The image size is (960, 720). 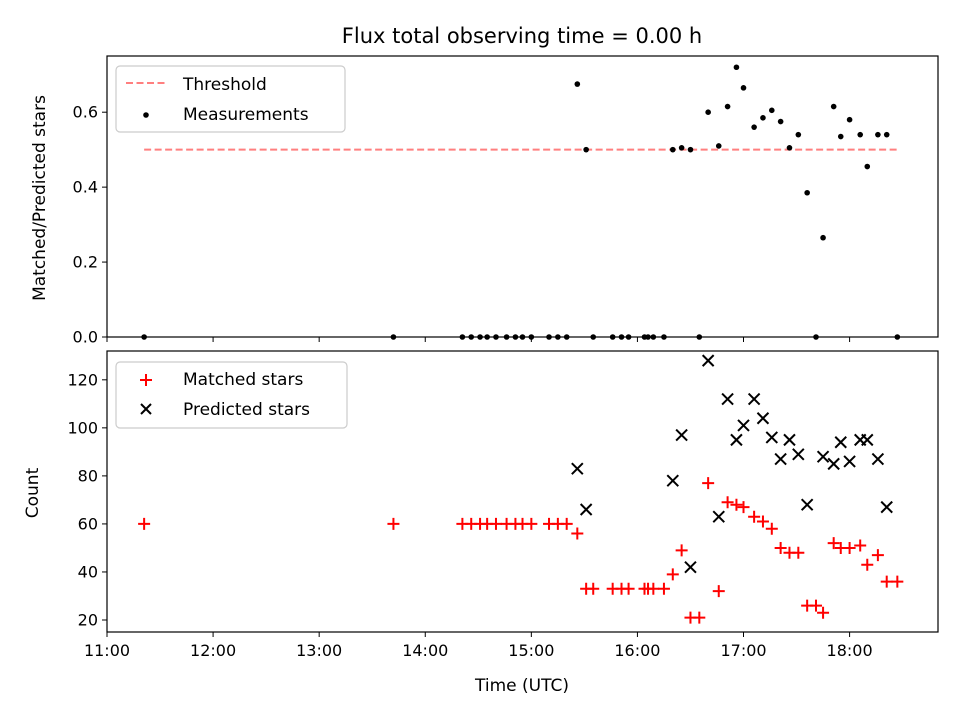 What do you see at coordinates (85, 187) in the screenshot?
I see `top-y-tick-label: 0.4` at bounding box center [85, 187].